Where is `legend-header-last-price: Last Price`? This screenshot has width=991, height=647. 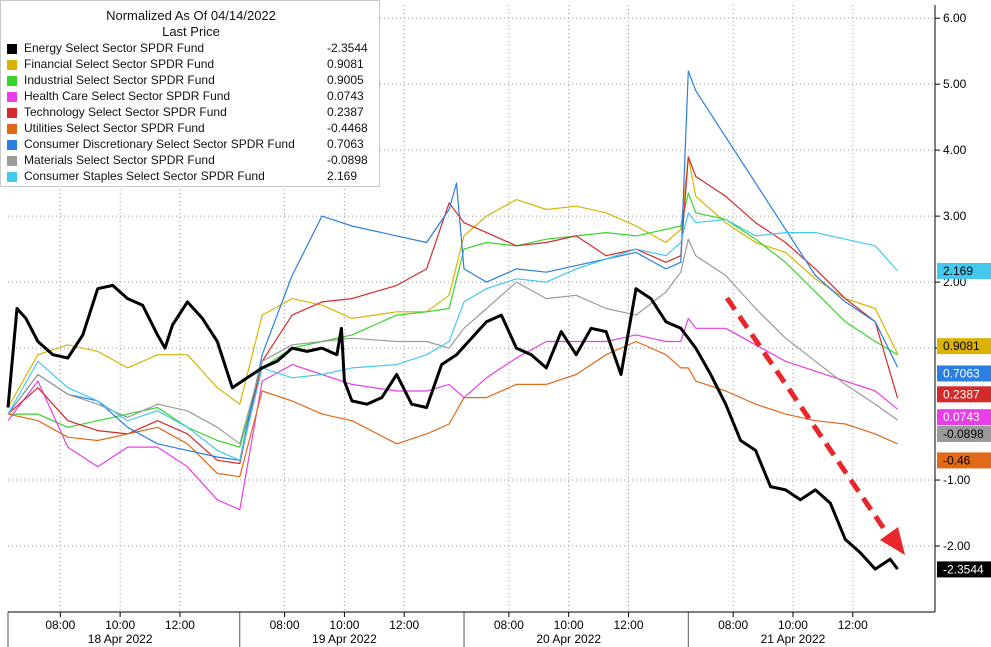
legend-header-last-price: Last Price is located at coordinates (191, 31).